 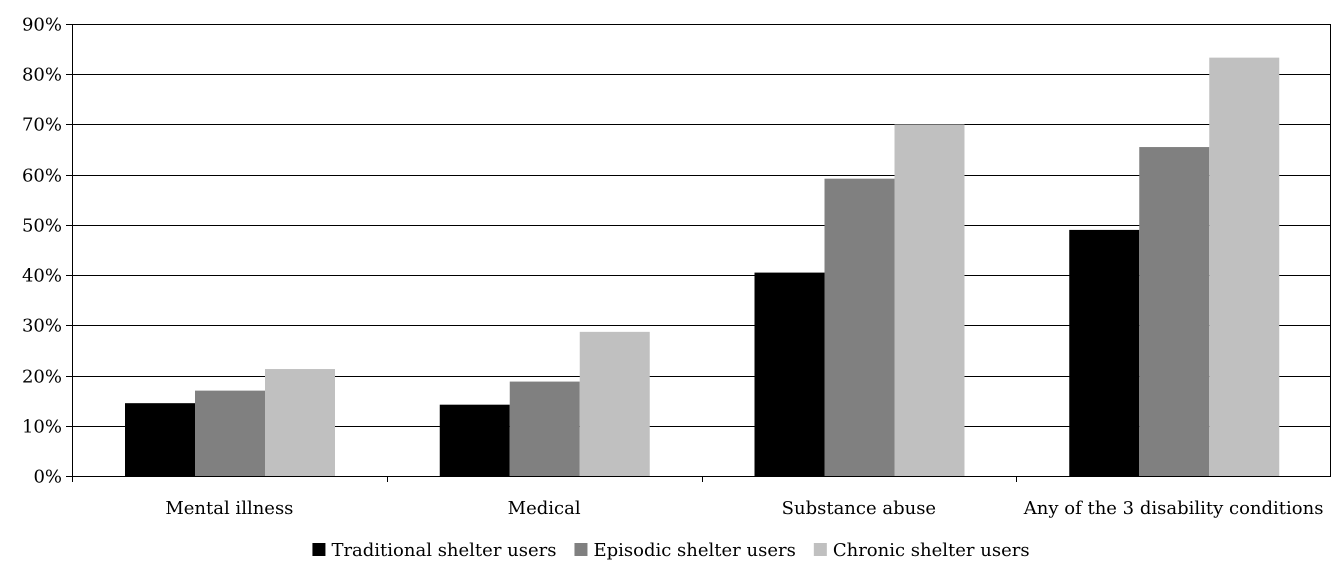 What do you see at coordinates (443, 550) in the screenshot?
I see `legend-label: Traditional shelter users` at bounding box center [443, 550].